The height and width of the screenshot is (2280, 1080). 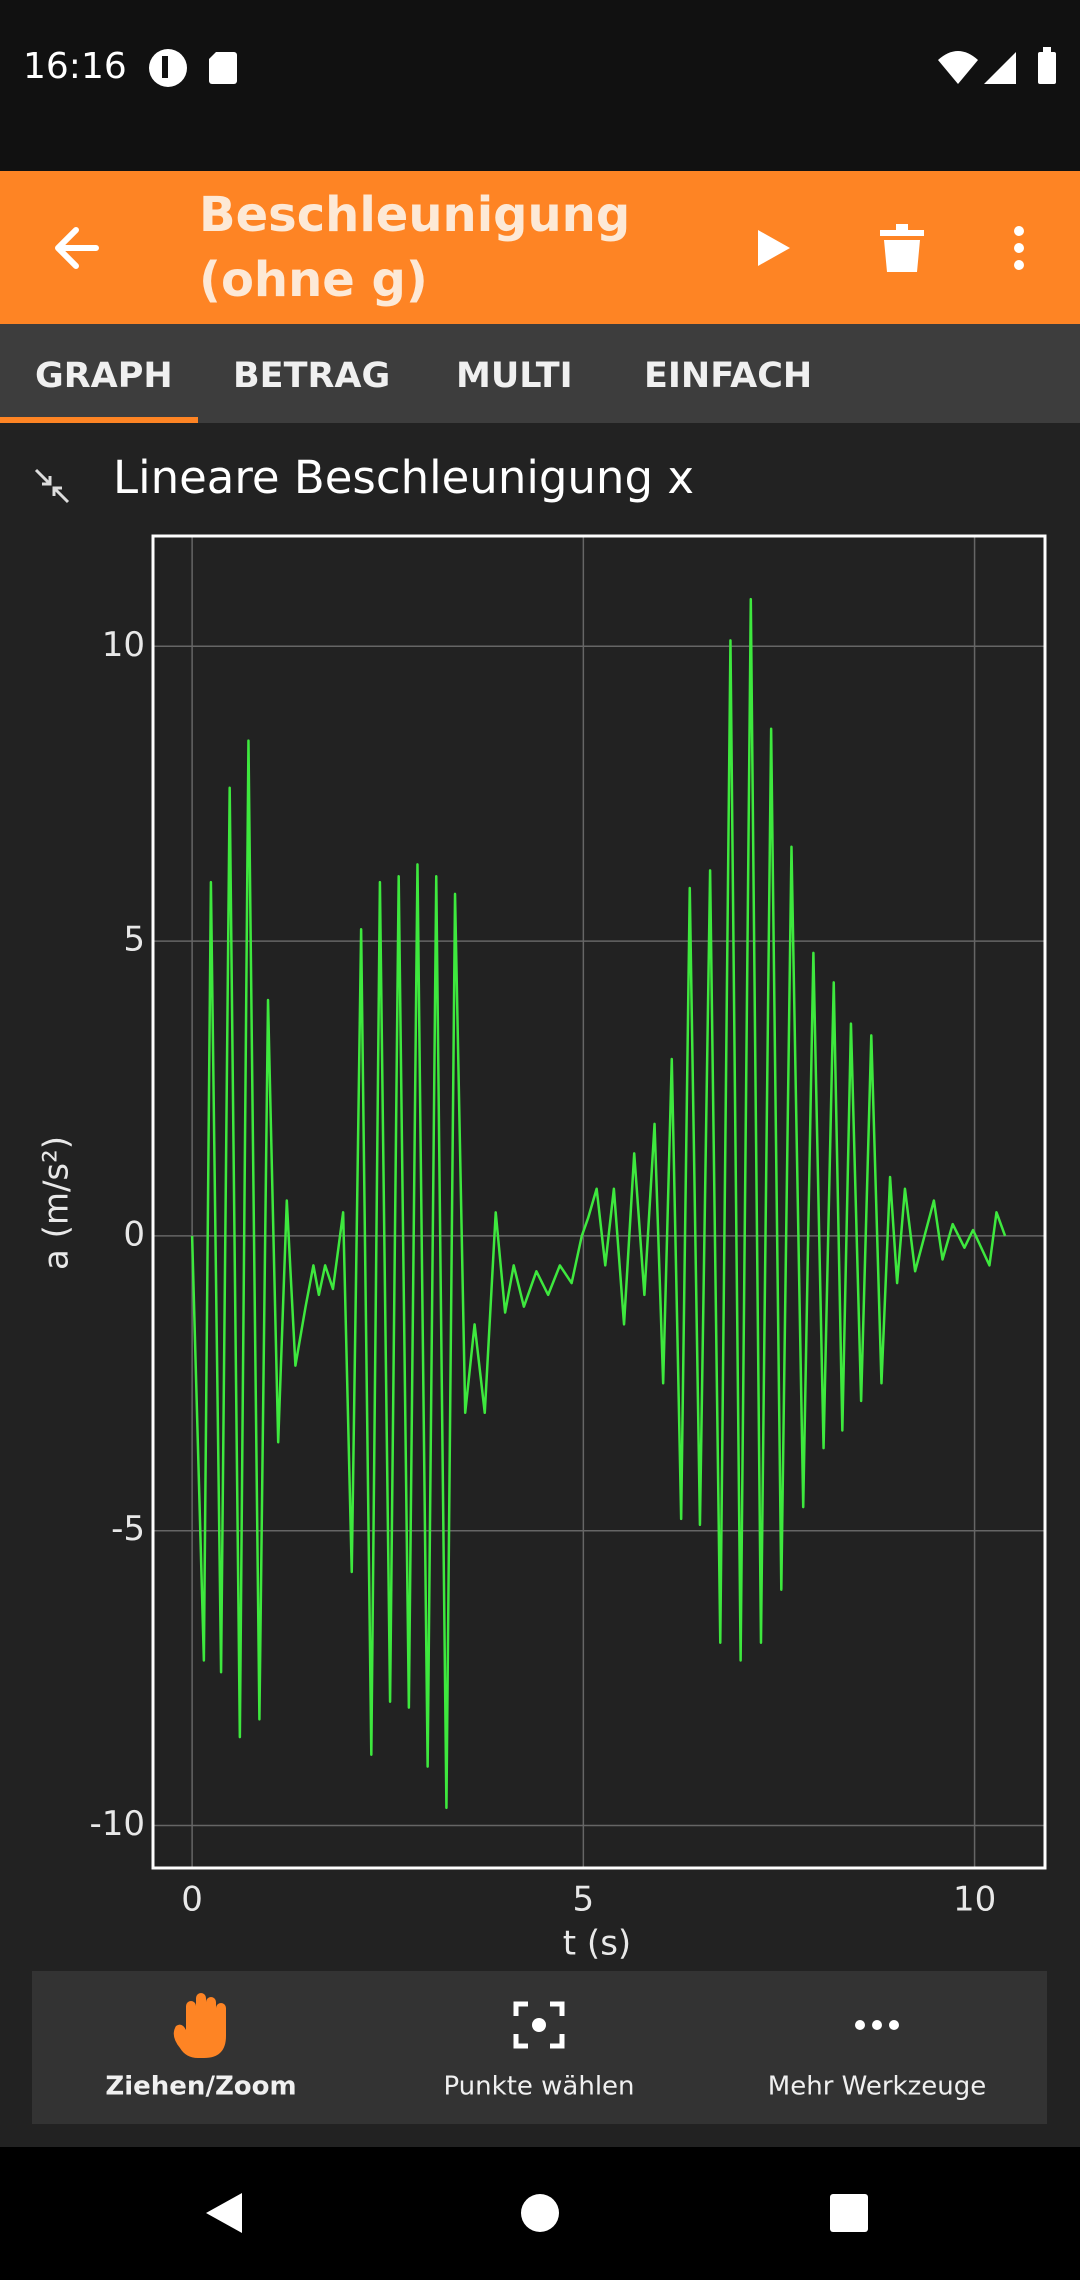 I want to click on more-button, so click(x=1019, y=248).